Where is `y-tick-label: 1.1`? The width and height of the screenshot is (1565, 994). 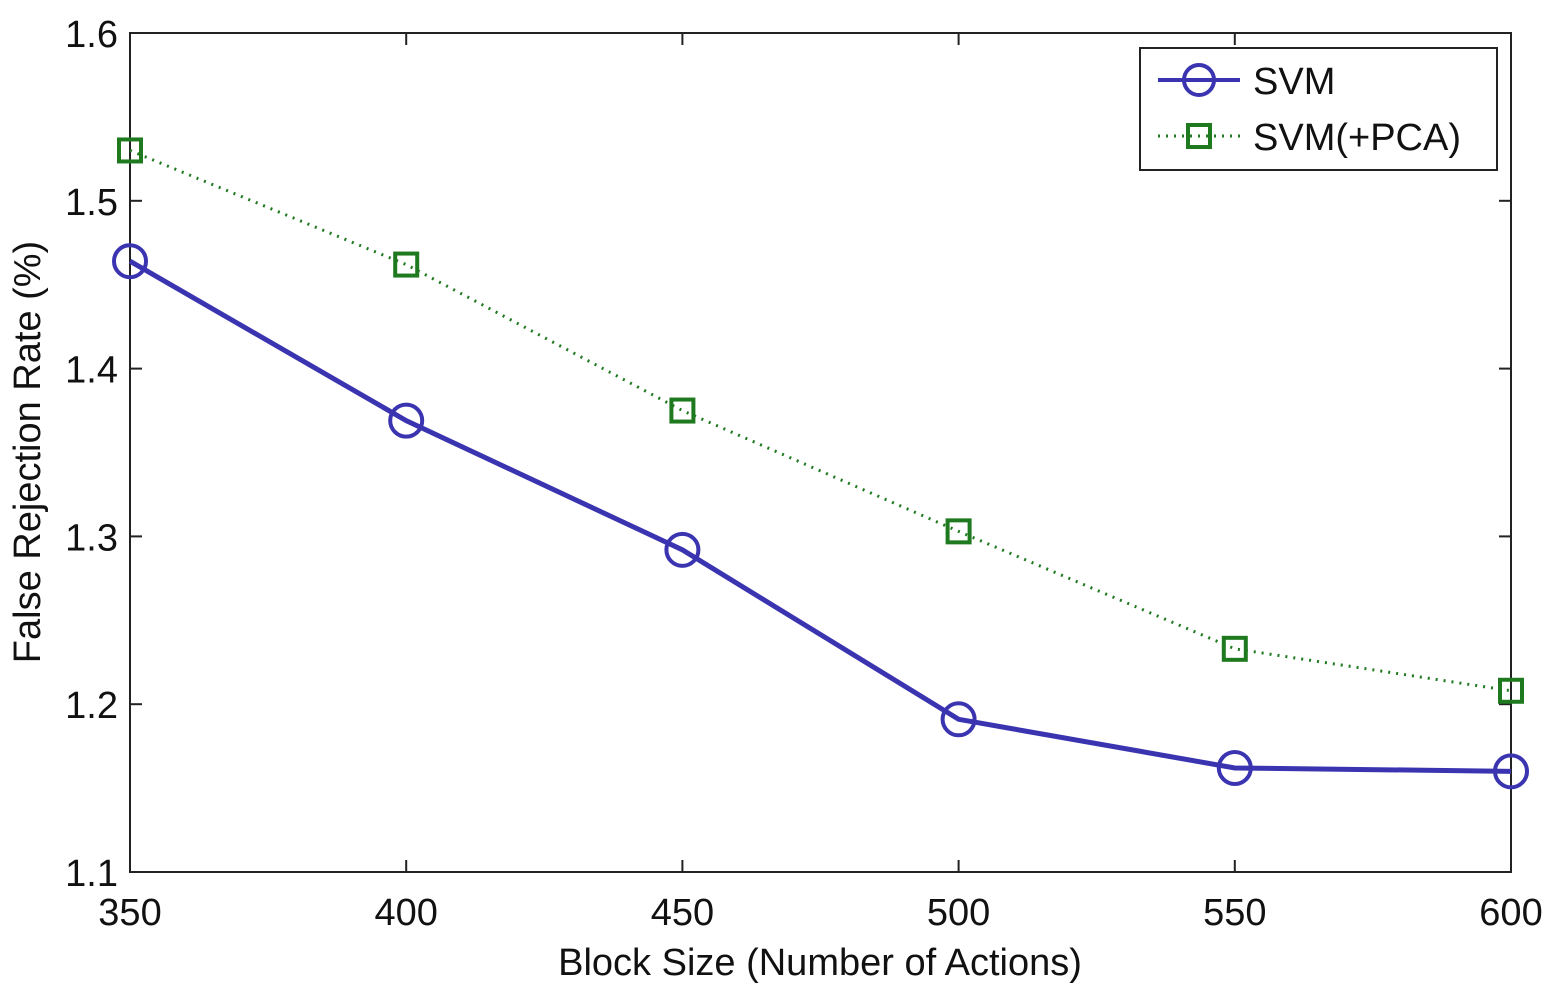 y-tick-label: 1.1 is located at coordinates (91, 874).